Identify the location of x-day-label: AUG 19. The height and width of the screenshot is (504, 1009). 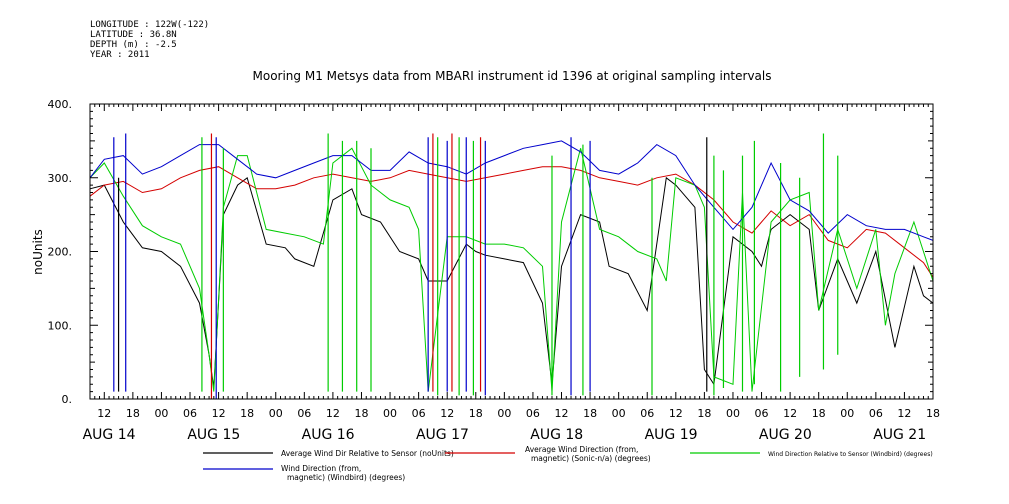
(671, 435).